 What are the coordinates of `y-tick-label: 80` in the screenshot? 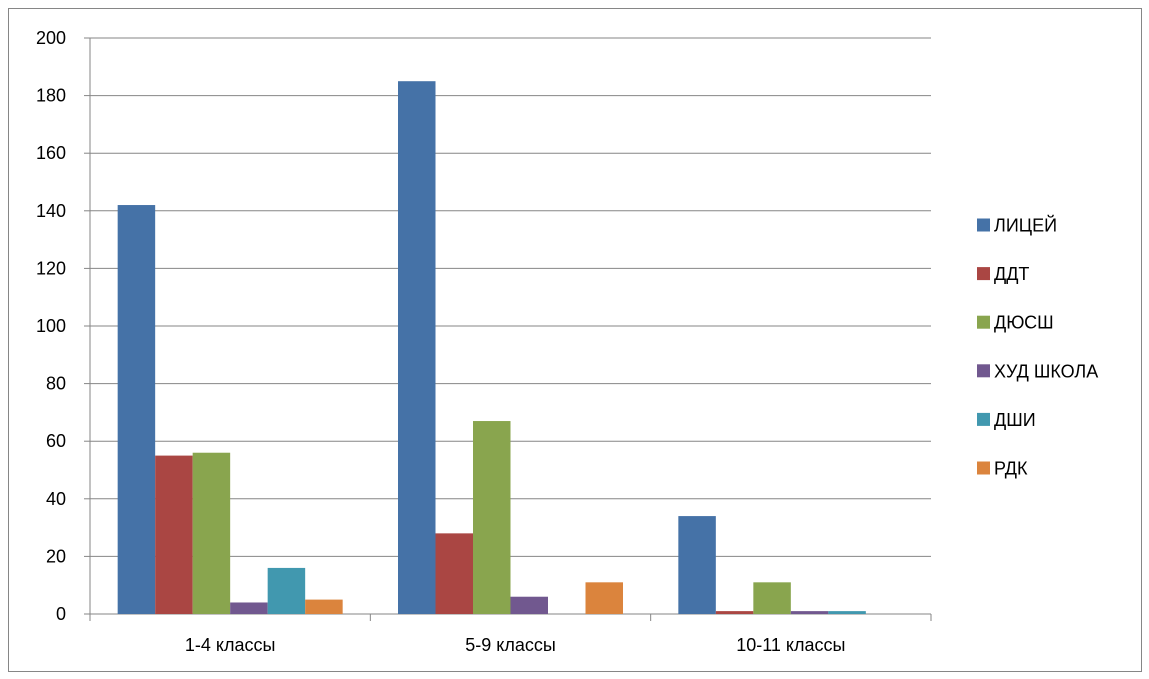 It's located at (56, 384).